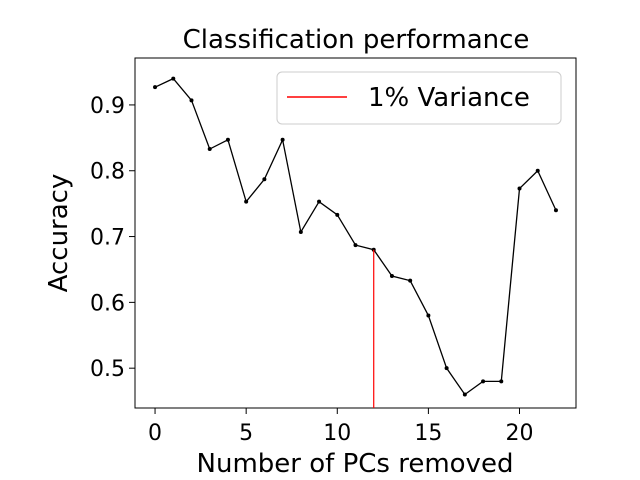 This screenshot has width=640, height=480. What do you see at coordinates (107, 106) in the screenshot?
I see `y-tick-label: 0.9` at bounding box center [107, 106].